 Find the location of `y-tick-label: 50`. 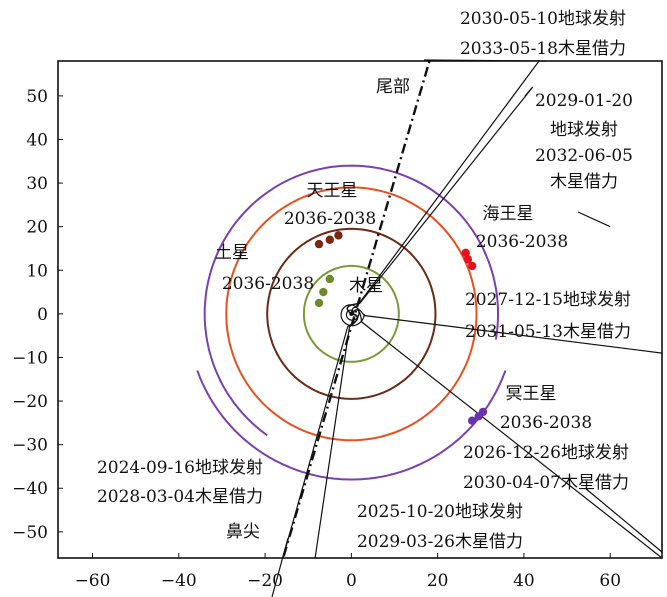

y-tick-label: 50 is located at coordinates (37, 97).